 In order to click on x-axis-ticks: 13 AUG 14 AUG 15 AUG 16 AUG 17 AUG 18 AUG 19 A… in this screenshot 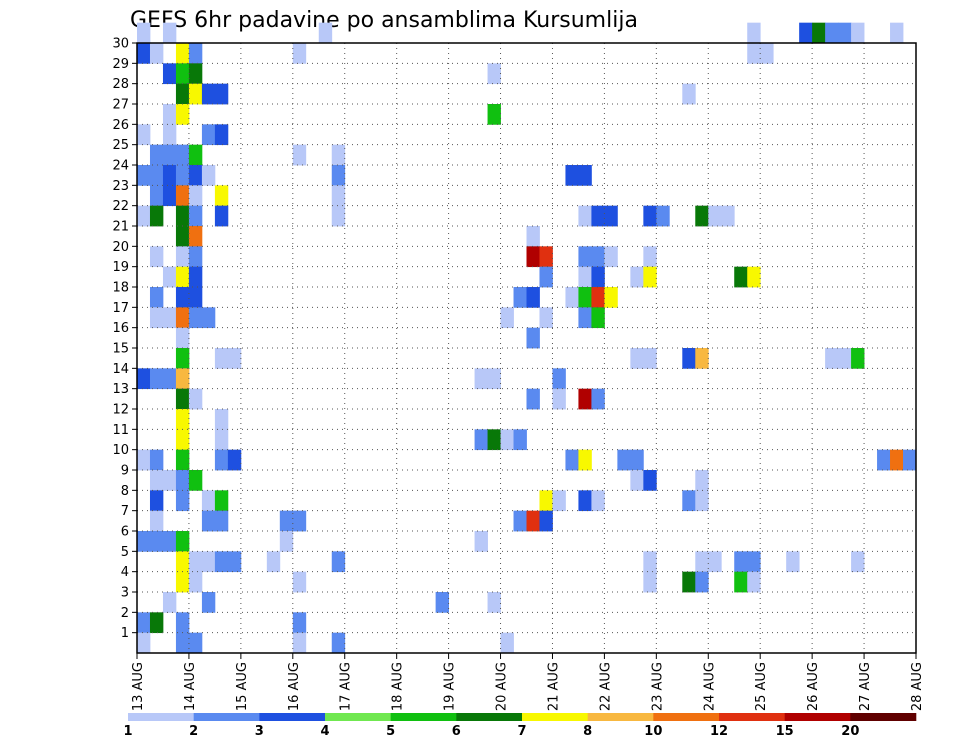, I will do `click(528, 682)`.